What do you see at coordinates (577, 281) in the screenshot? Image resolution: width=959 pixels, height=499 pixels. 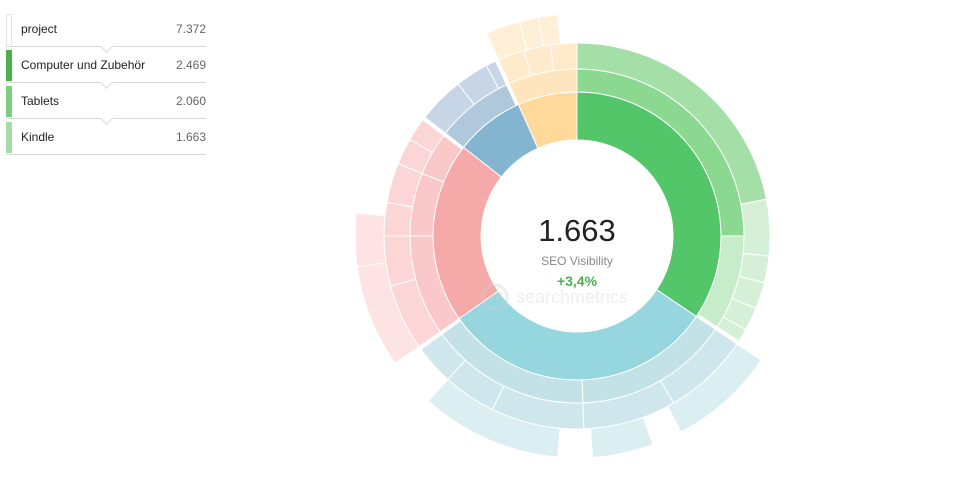 I see `center-delta: +3,4%` at bounding box center [577, 281].